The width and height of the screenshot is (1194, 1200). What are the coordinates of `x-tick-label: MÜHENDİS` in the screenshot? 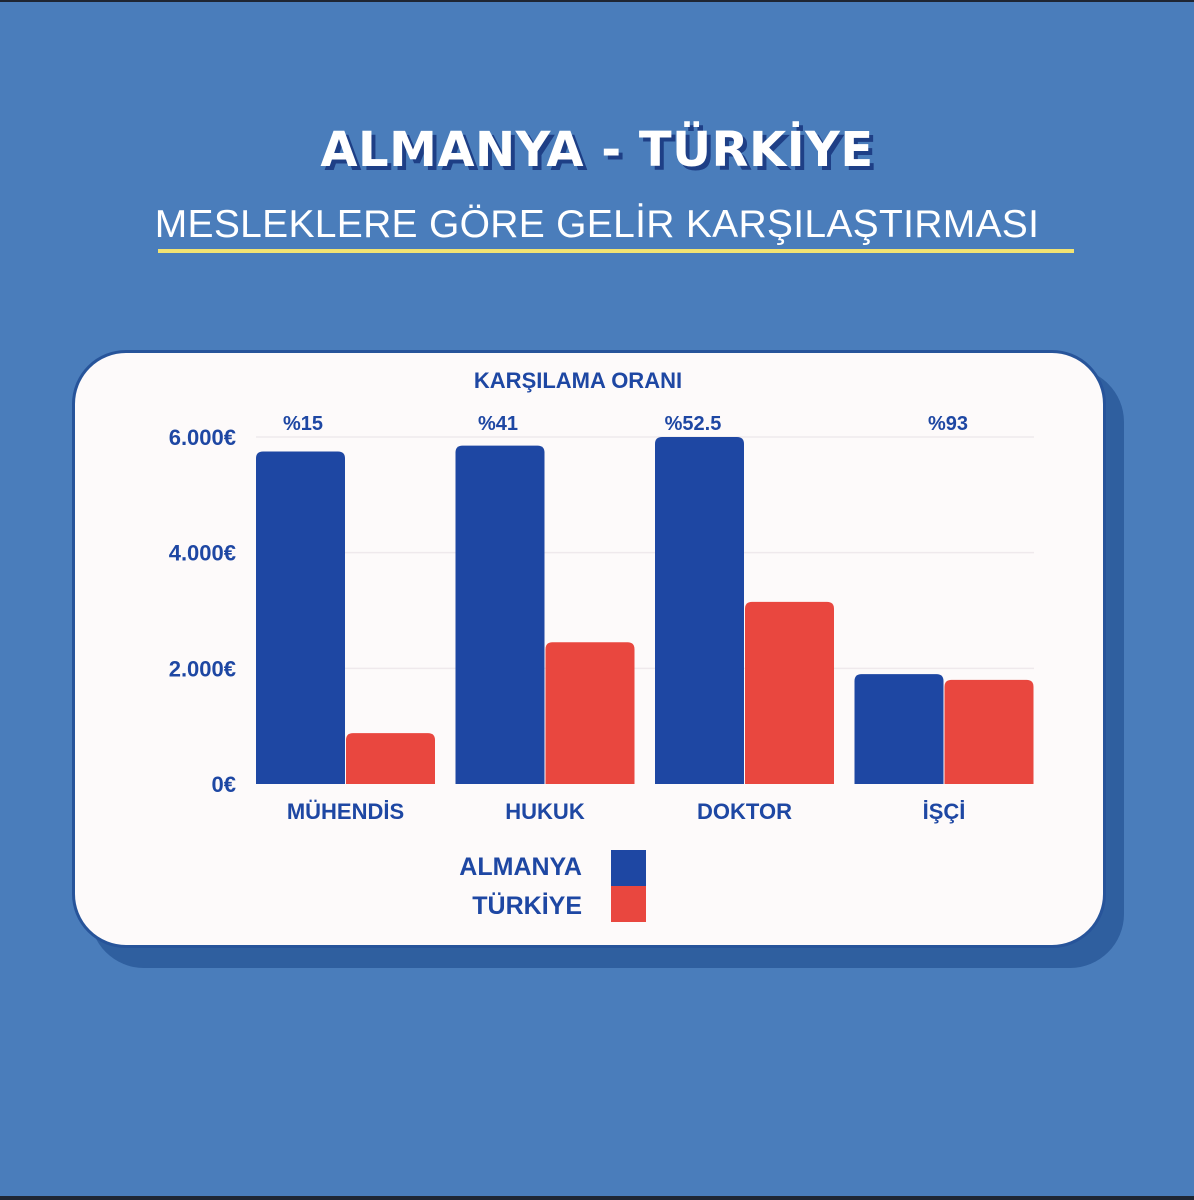 It's located at (345, 811).